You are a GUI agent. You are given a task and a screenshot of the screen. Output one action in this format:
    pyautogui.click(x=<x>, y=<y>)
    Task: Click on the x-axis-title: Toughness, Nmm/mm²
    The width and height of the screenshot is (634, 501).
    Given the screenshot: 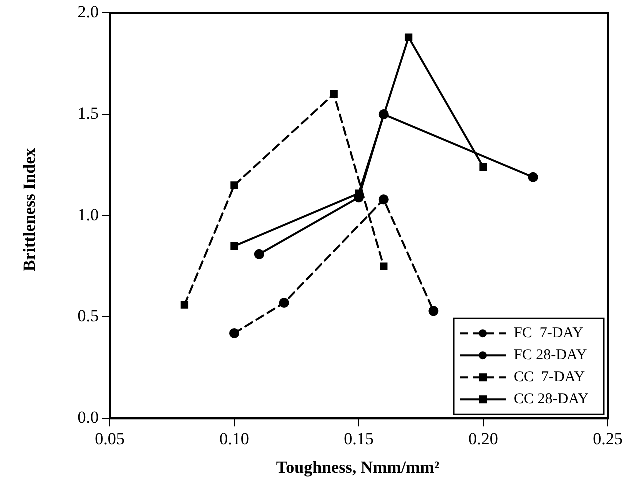 What is the action you would take?
    pyautogui.click(x=358, y=468)
    